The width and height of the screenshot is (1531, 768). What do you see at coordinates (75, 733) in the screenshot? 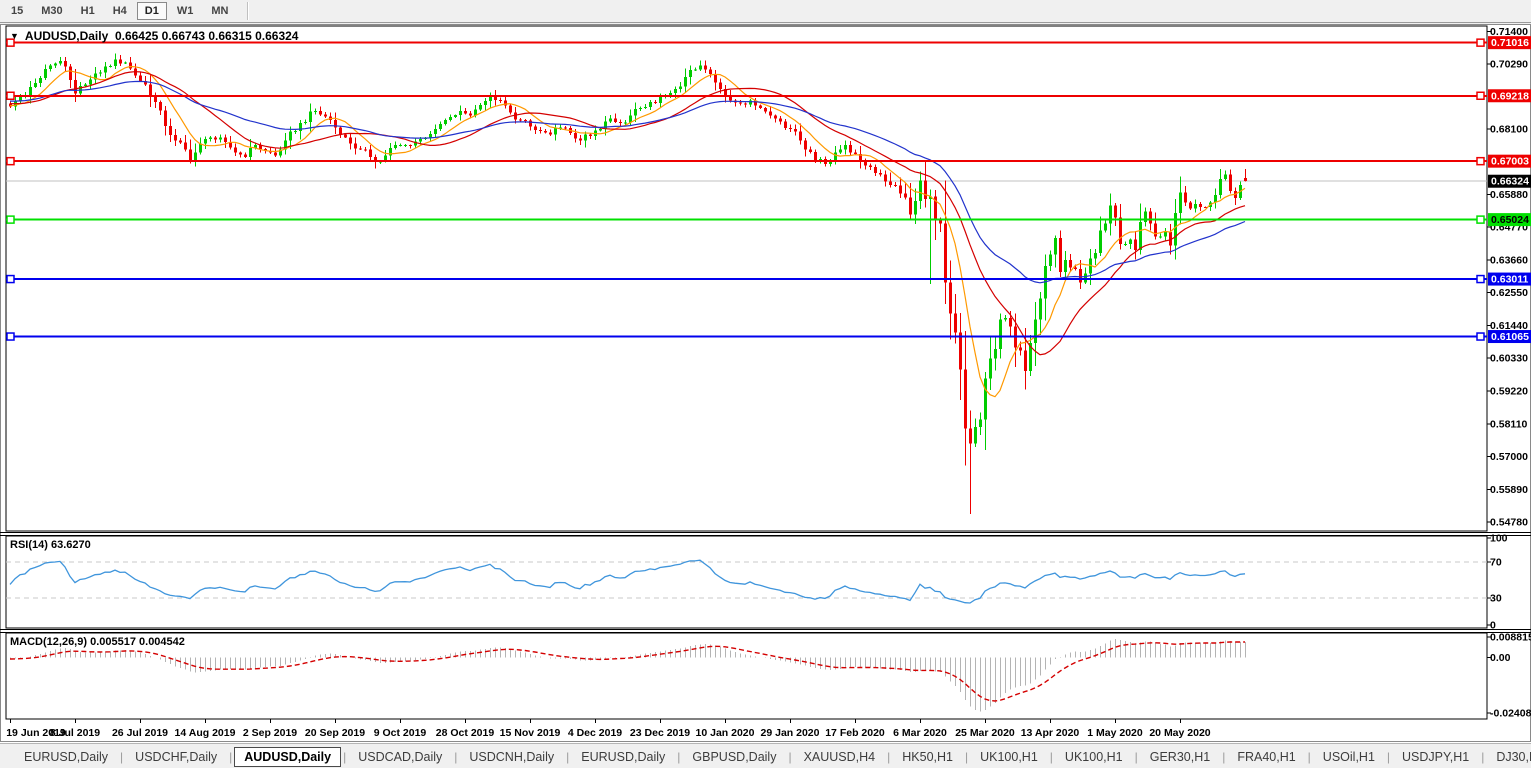
I see `date-tick-label: 8 Jul 2019` at bounding box center [75, 733].